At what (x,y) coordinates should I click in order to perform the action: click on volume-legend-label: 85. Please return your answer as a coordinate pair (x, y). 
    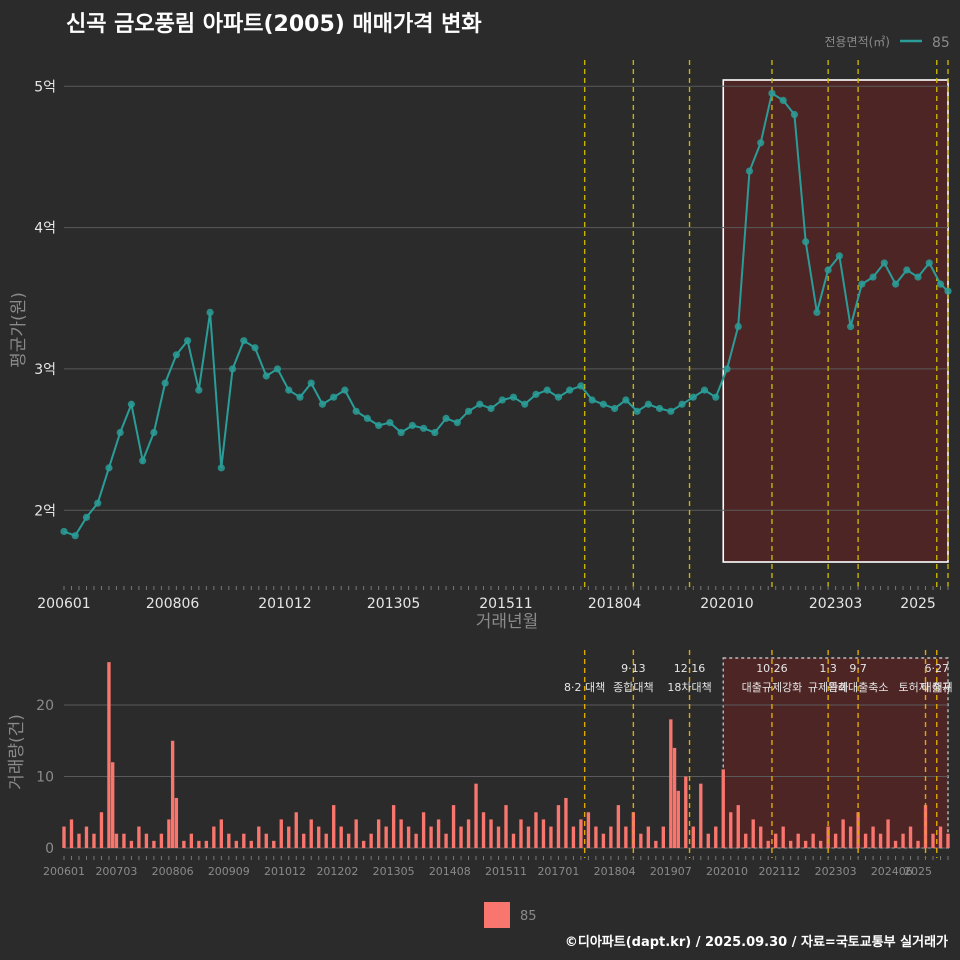
    Looking at the image, I should click on (528, 916).